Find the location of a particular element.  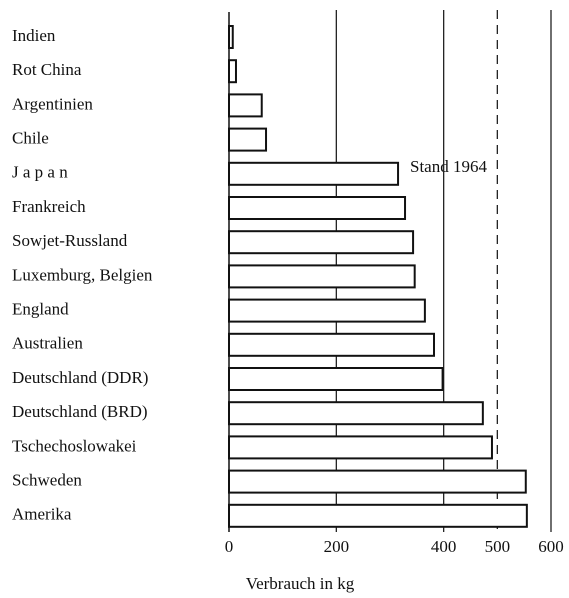

x-tick-label: 600 is located at coordinates (551, 546).